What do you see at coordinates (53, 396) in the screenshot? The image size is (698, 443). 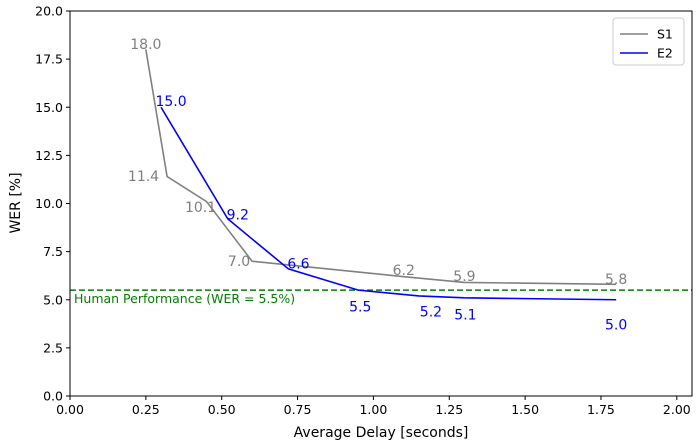 I see `y-tick-label: 0.0` at bounding box center [53, 396].